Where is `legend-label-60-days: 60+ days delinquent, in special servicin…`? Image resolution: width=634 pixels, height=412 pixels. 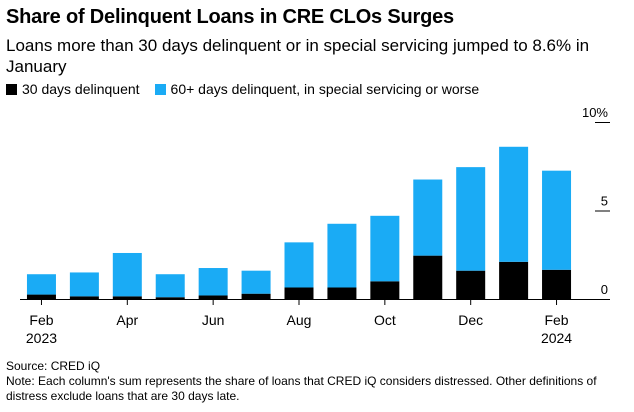 legend-label-60-days: 60+ days delinquent, in special servicin… is located at coordinates (325, 89).